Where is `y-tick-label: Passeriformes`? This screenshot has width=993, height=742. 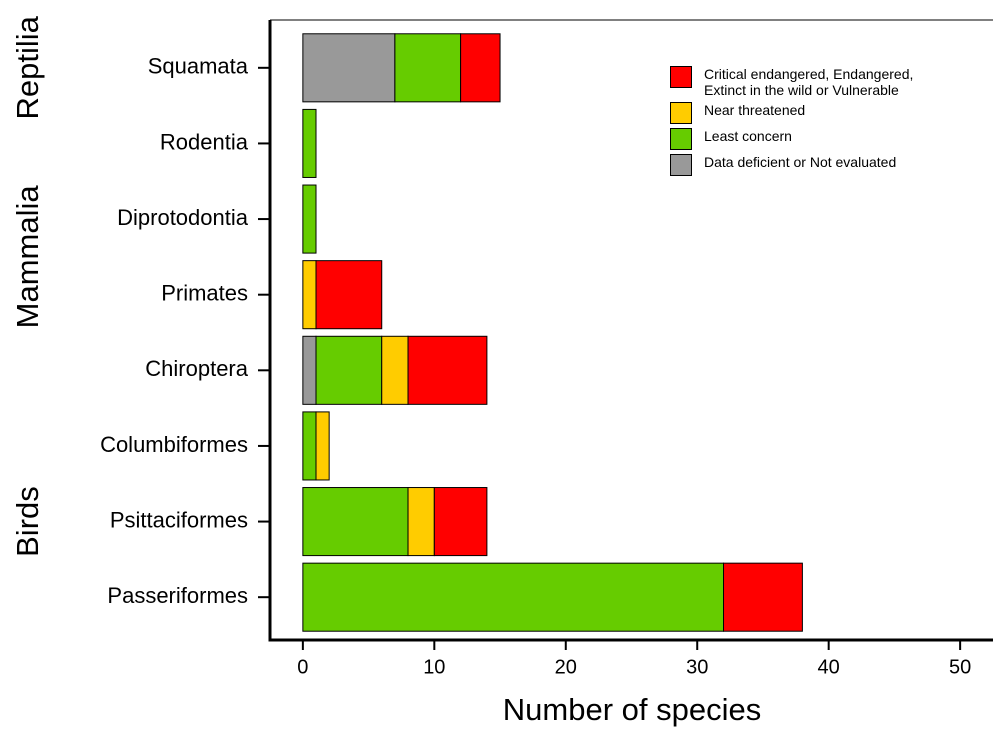 y-tick-label: Passeriformes is located at coordinates (177, 595).